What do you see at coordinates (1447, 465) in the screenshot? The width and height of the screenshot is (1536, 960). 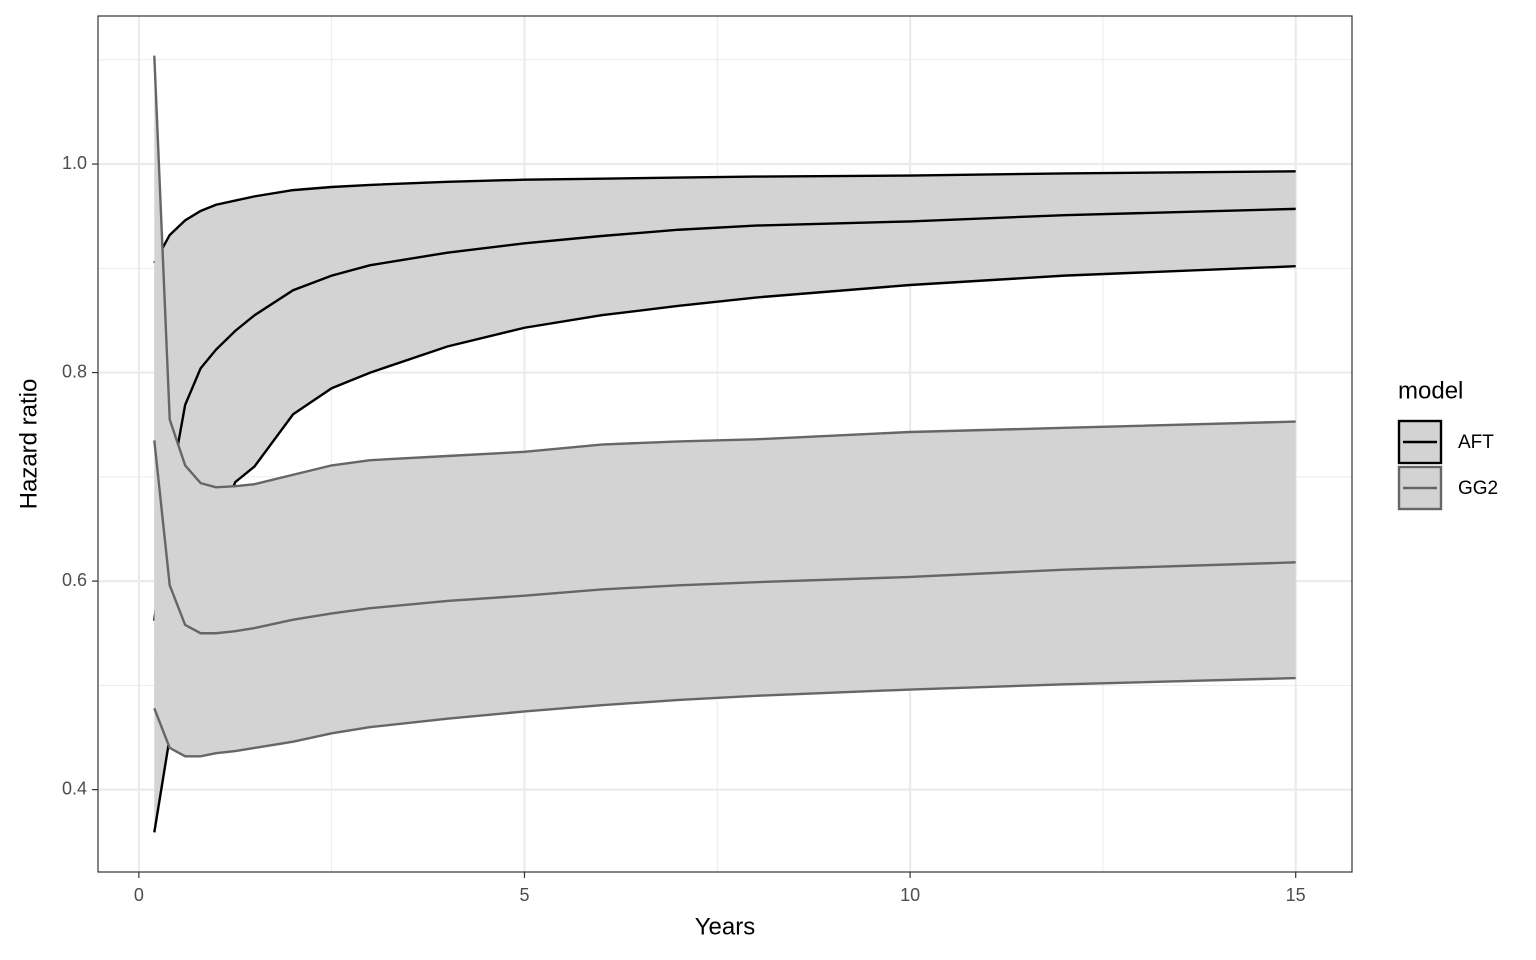 I see `legend: AFT GG2` at bounding box center [1447, 465].